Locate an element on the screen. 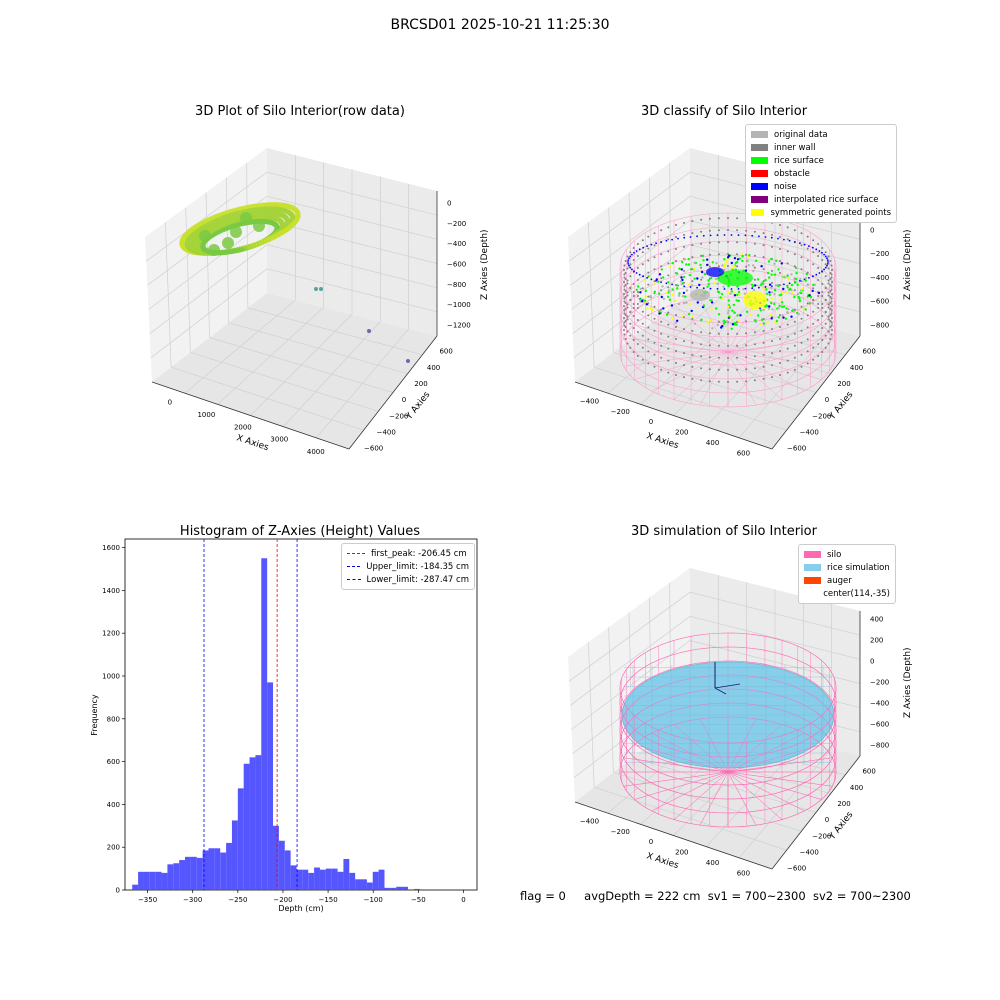 The height and width of the screenshot is (1000, 1000). raw-z-axis-label: Z Axies (Depth) is located at coordinates (485, 264).